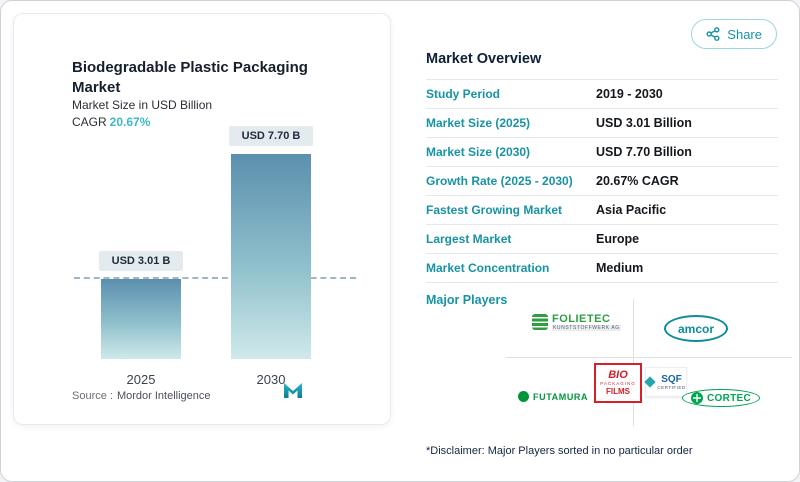 This screenshot has height=482, width=800. I want to click on sqf-subtext: CERTIFIED, so click(671, 387).